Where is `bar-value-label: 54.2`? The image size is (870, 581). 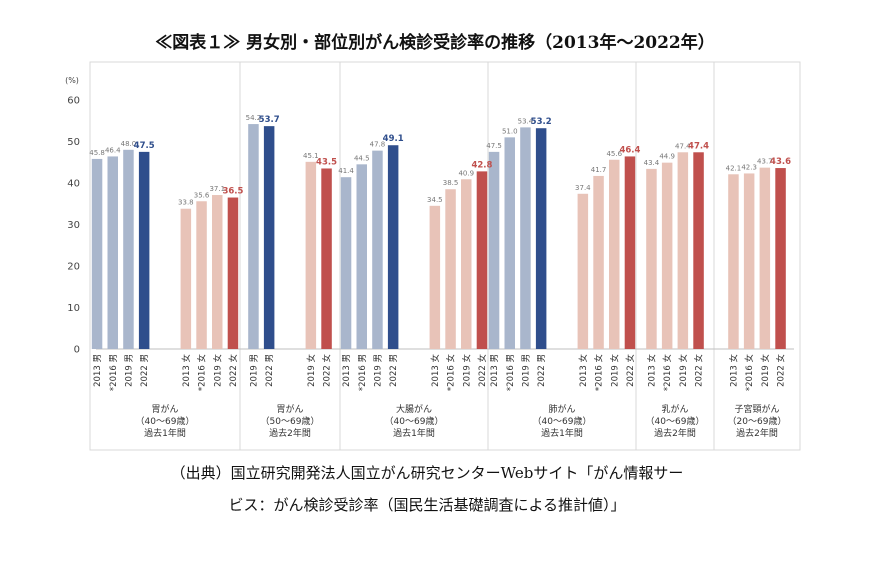 bar-value-label: 54.2 is located at coordinates (254, 118).